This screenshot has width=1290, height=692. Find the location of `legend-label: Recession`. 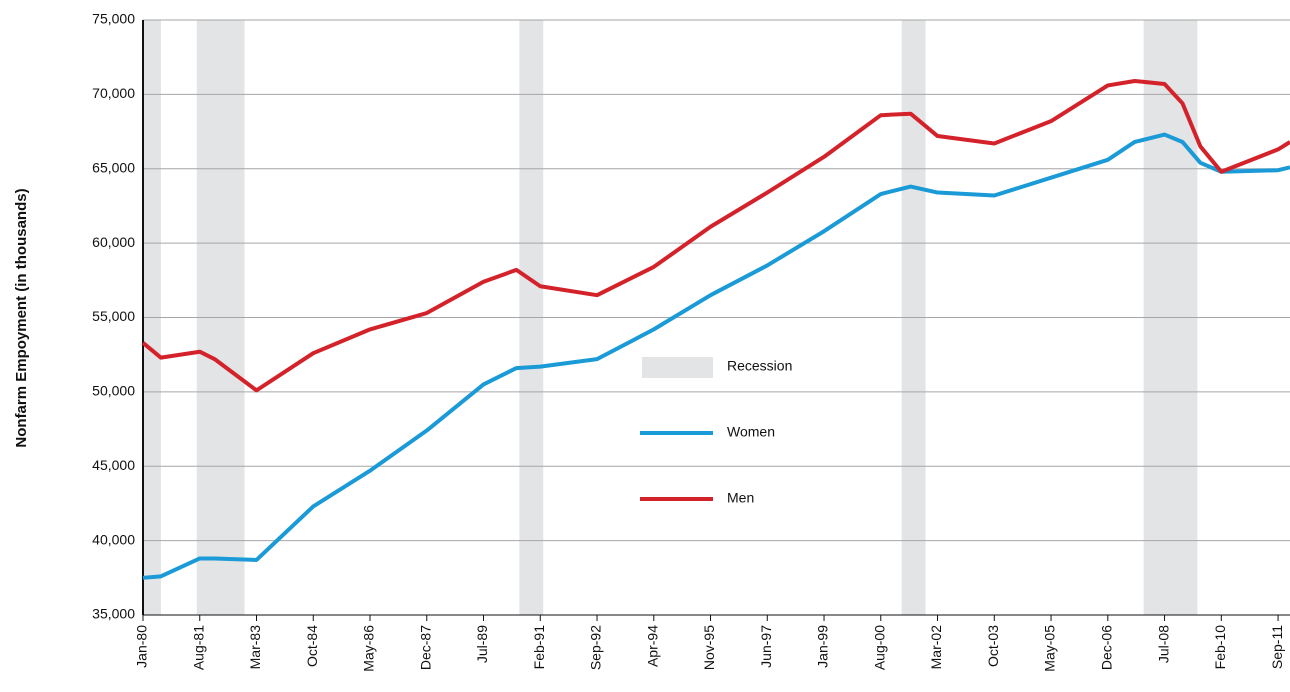

legend-label: Recession is located at coordinates (759, 366).